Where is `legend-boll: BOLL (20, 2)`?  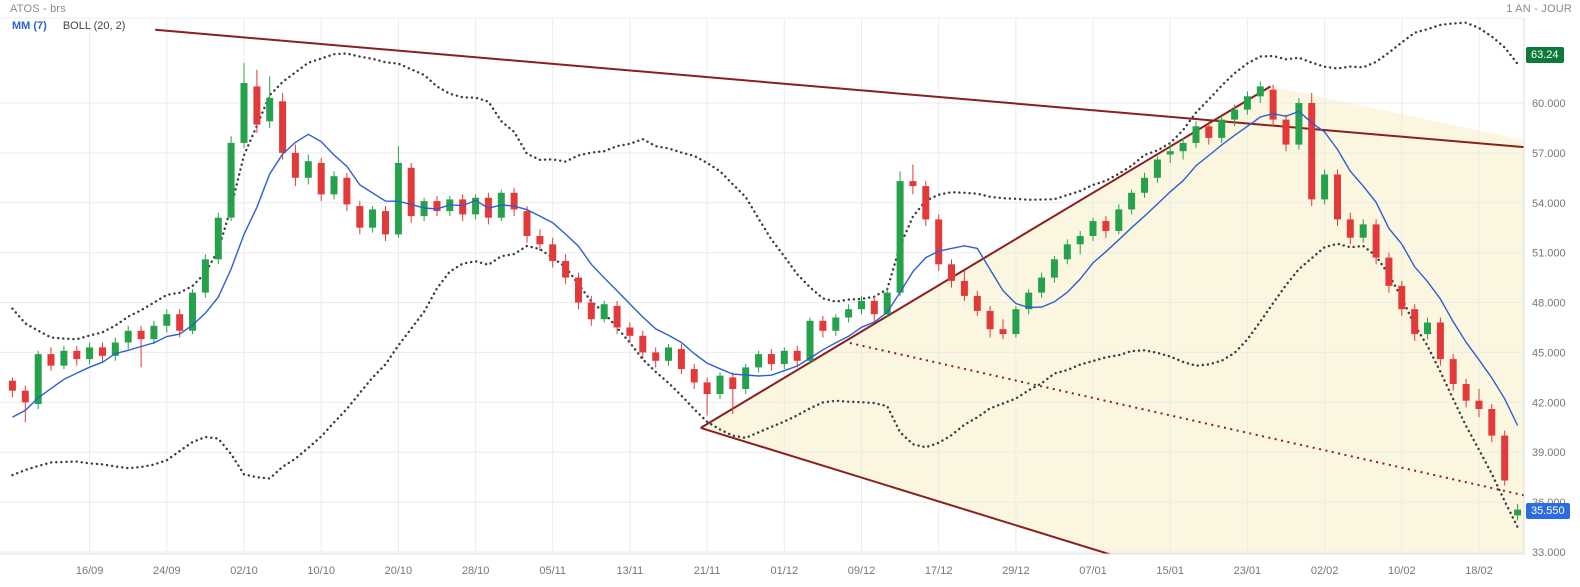 legend-boll: BOLL (20, 2) is located at coordinates (94, 26).